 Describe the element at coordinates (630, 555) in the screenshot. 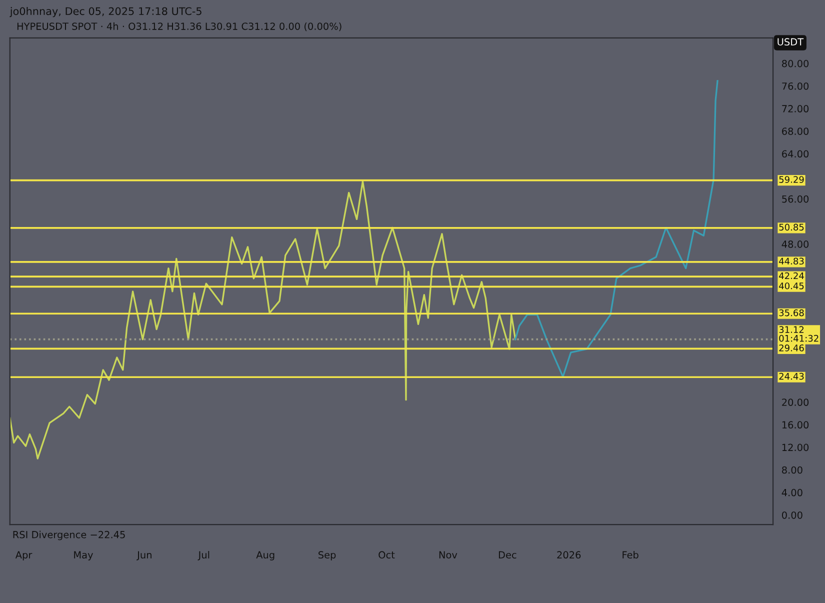

I see `x-tick-label: Feb` at that location.